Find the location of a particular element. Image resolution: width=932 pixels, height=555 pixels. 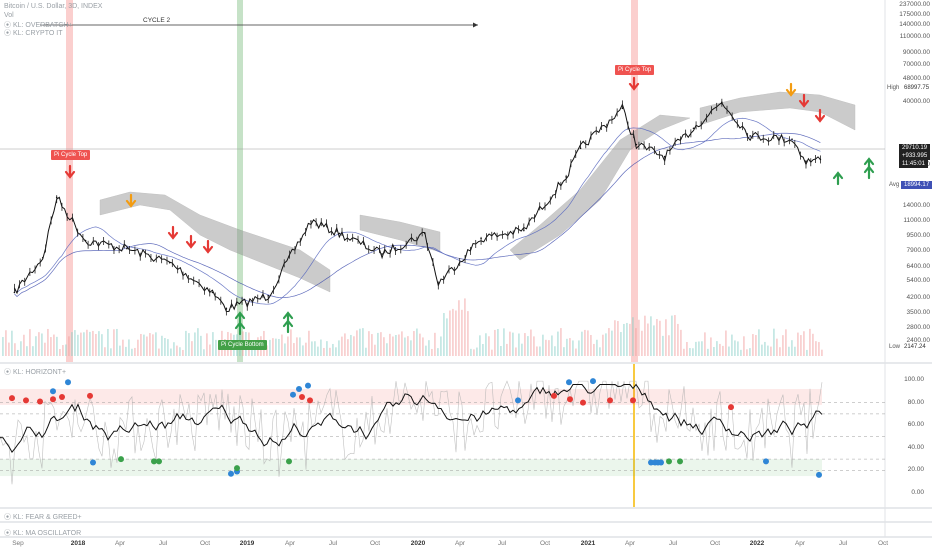

price-tick-label: 6400.00 is located at coordinates (918, 266).